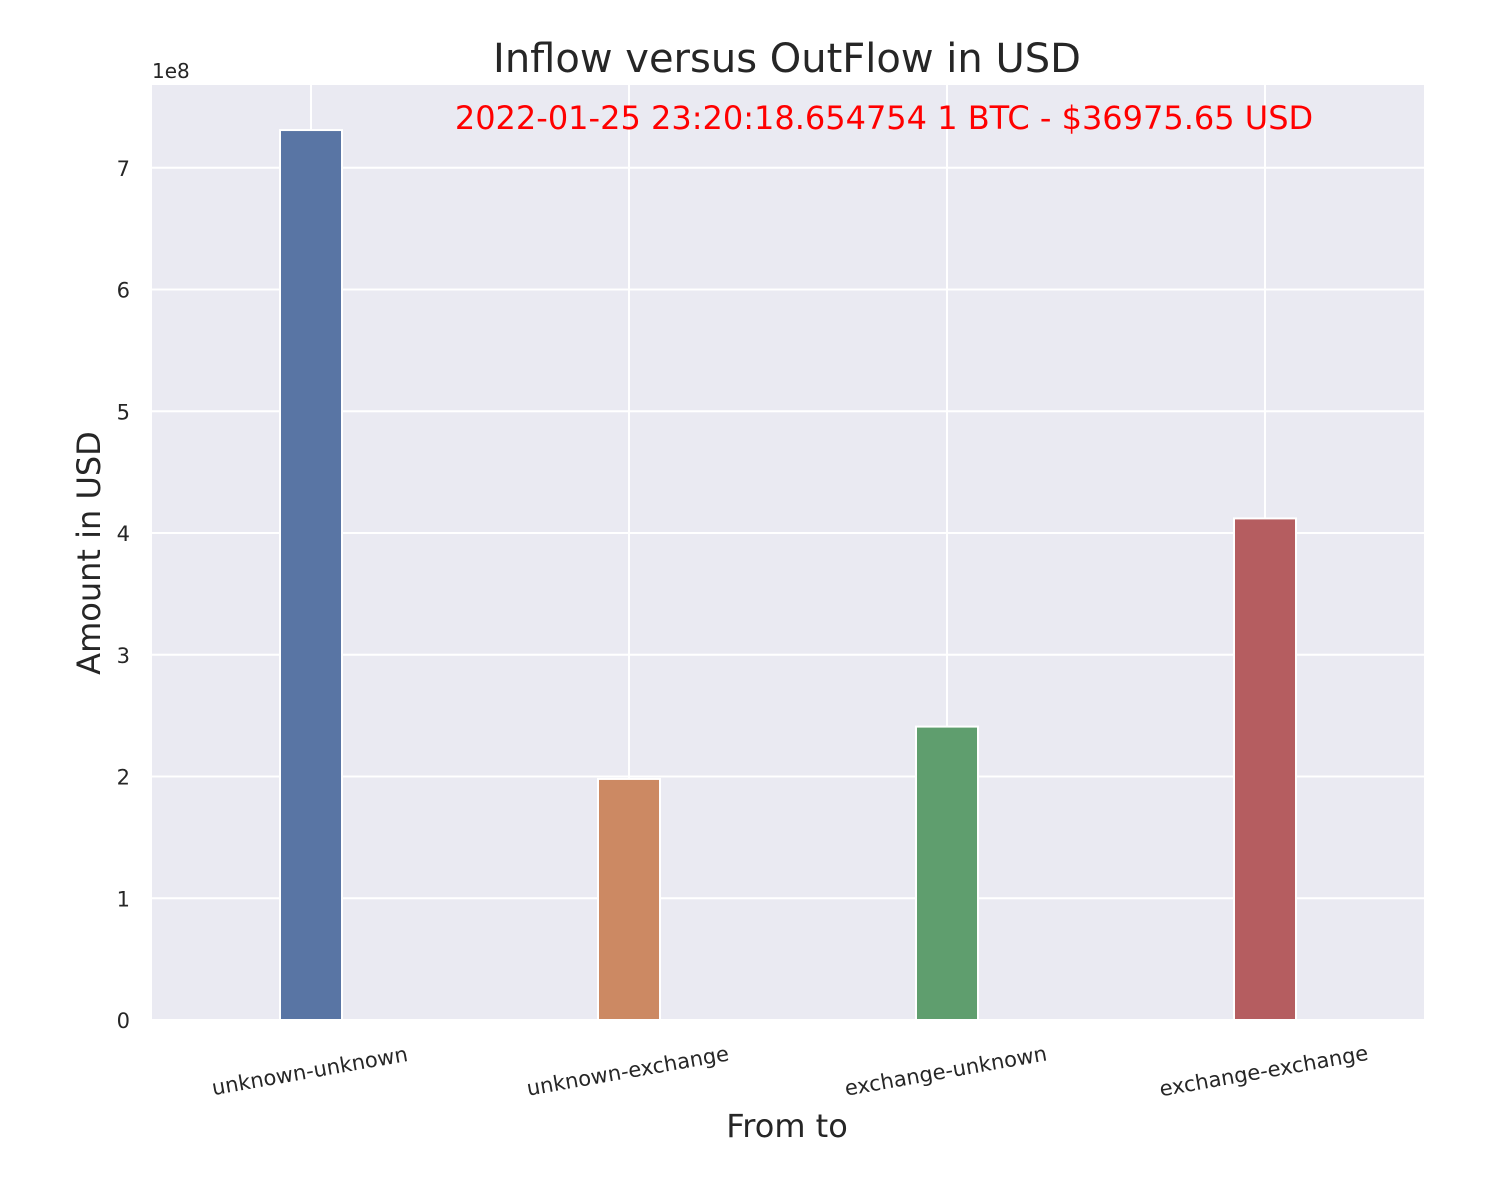  Describe the element at coordinates (123, 778) in the screenshot. I see `y-tick-label: 2` at that location.